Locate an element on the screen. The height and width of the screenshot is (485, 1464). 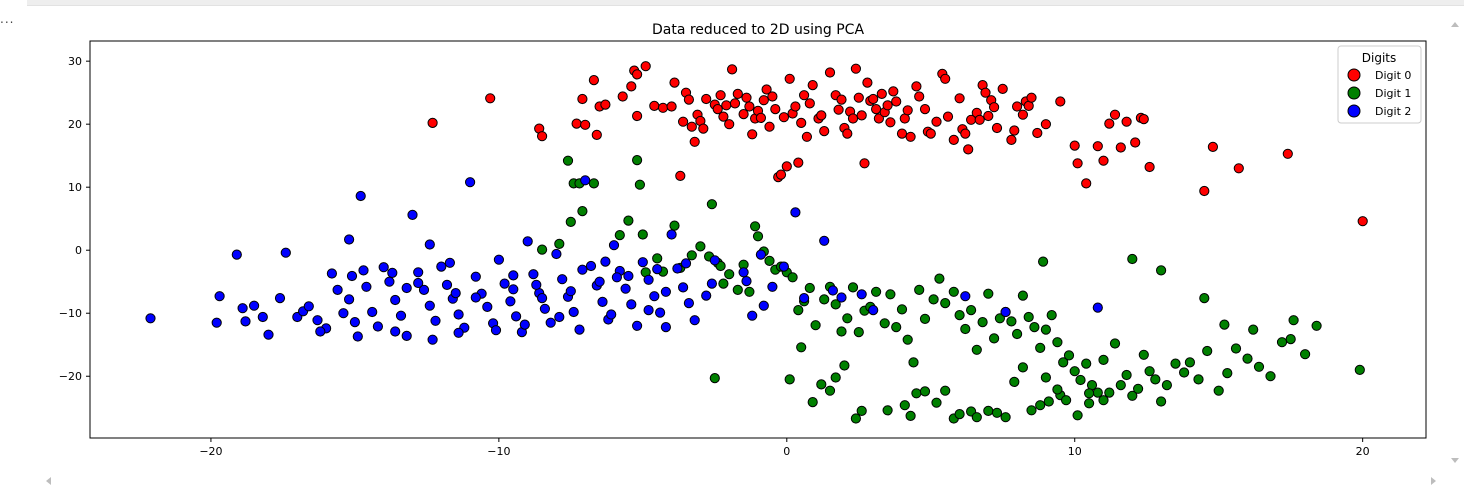
scroll-right-arrow-icon is located at coordinates (1433, 481).